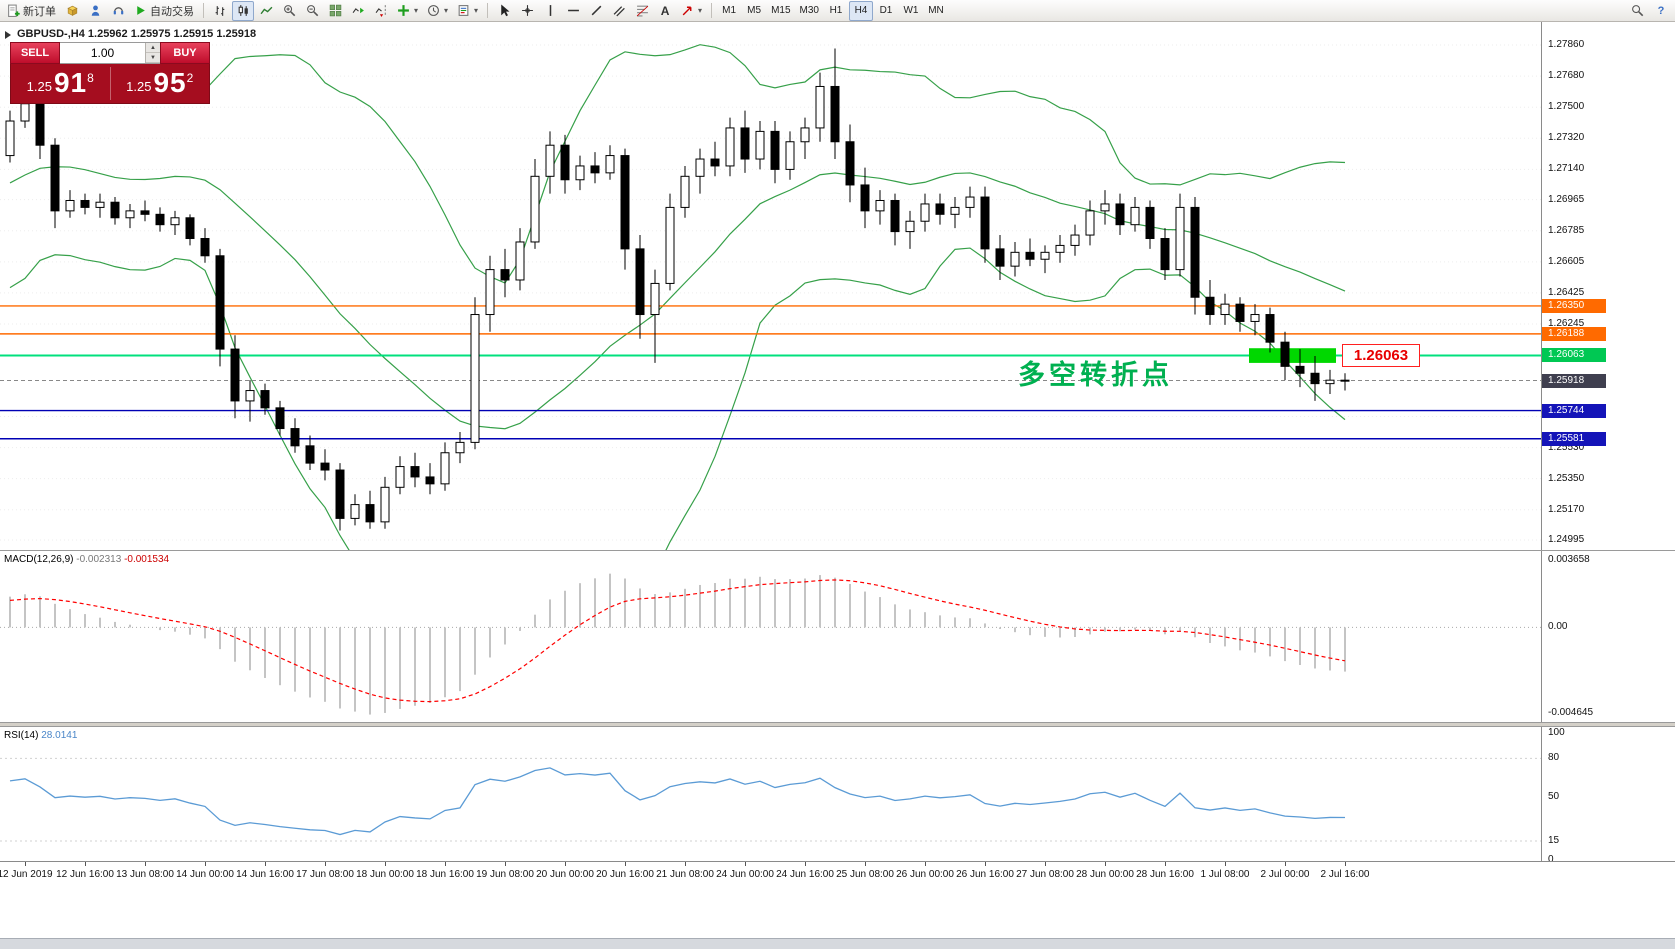  Describe the element at coordinates (625, 874) in the screenshot. I see `time-axis-label: 20 Jun 16:00` at that location.